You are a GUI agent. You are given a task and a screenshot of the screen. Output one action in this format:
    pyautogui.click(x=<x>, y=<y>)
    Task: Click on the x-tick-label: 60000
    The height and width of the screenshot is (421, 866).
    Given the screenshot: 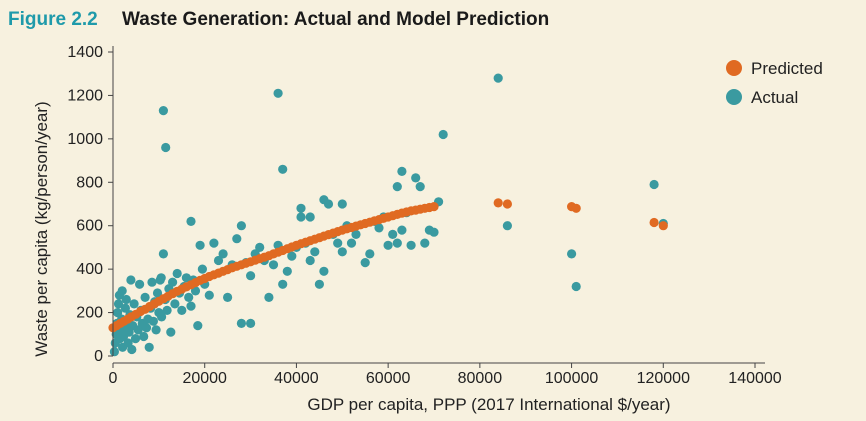 What is the action you would take?
    pyautogui.click(x=388, y=378)
    